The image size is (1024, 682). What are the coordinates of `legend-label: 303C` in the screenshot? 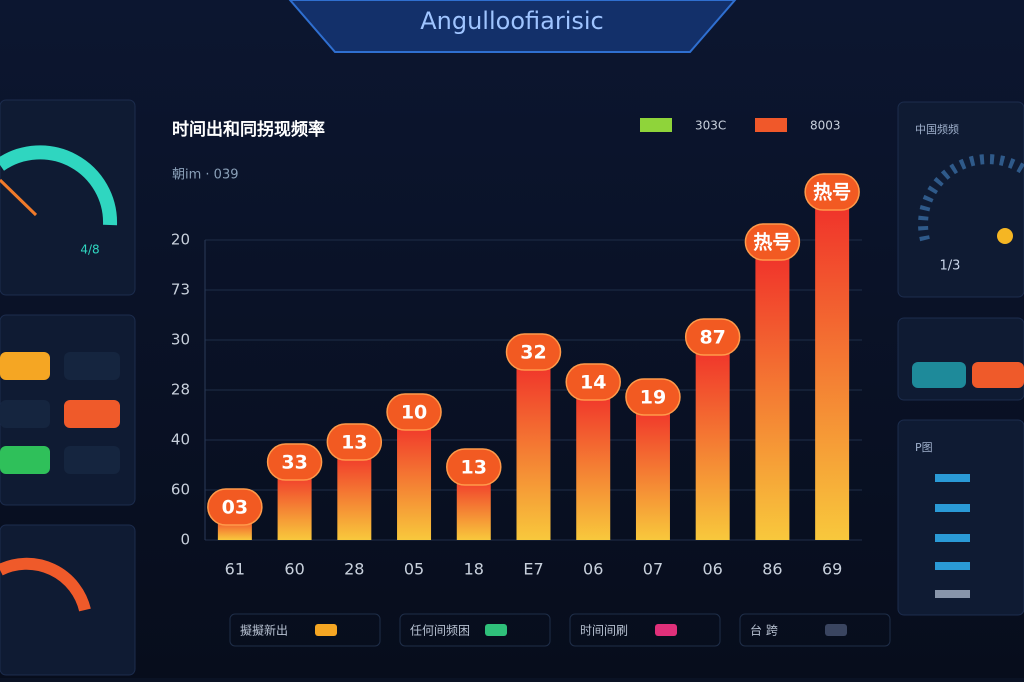 It's located at (710, 126).